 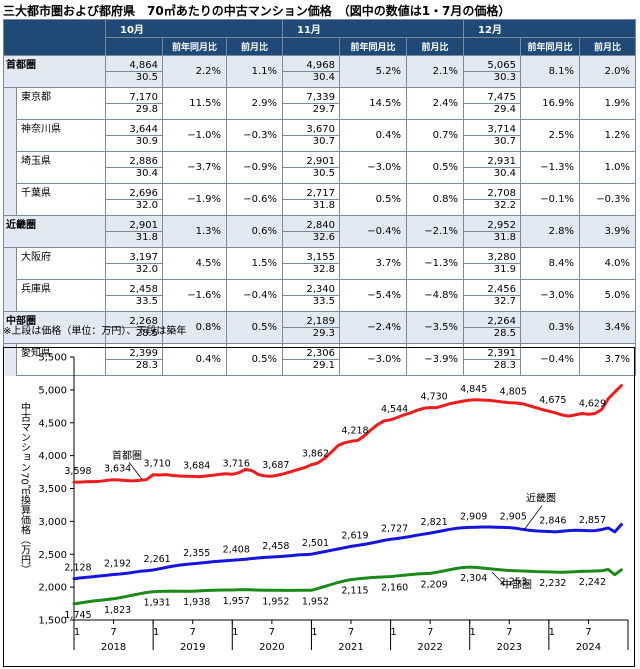 I want to click on age-cell: 32.0, so click(x=134, y=271).